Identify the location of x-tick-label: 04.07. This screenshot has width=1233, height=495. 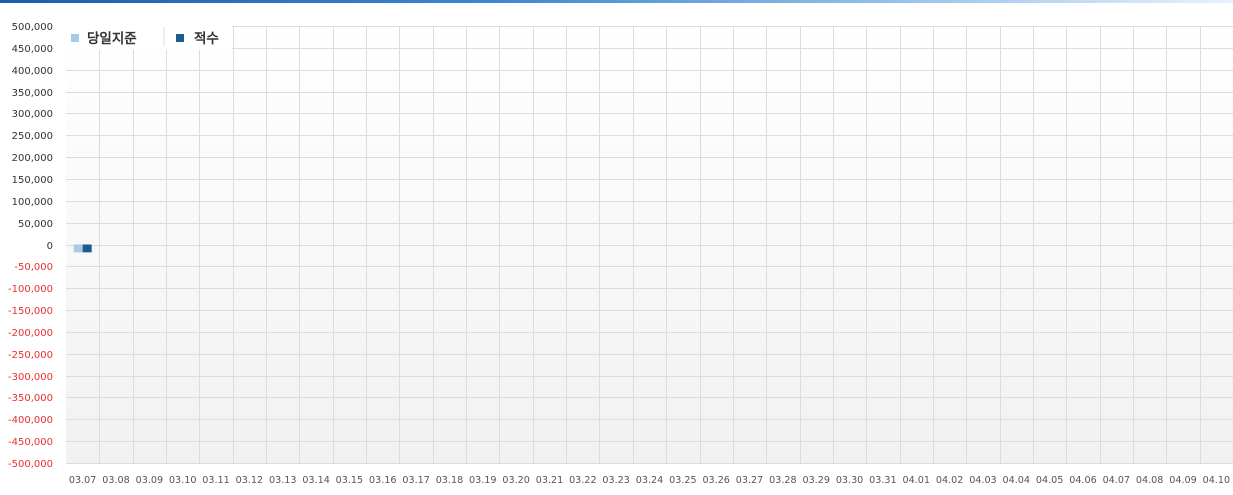
(1116, 480).